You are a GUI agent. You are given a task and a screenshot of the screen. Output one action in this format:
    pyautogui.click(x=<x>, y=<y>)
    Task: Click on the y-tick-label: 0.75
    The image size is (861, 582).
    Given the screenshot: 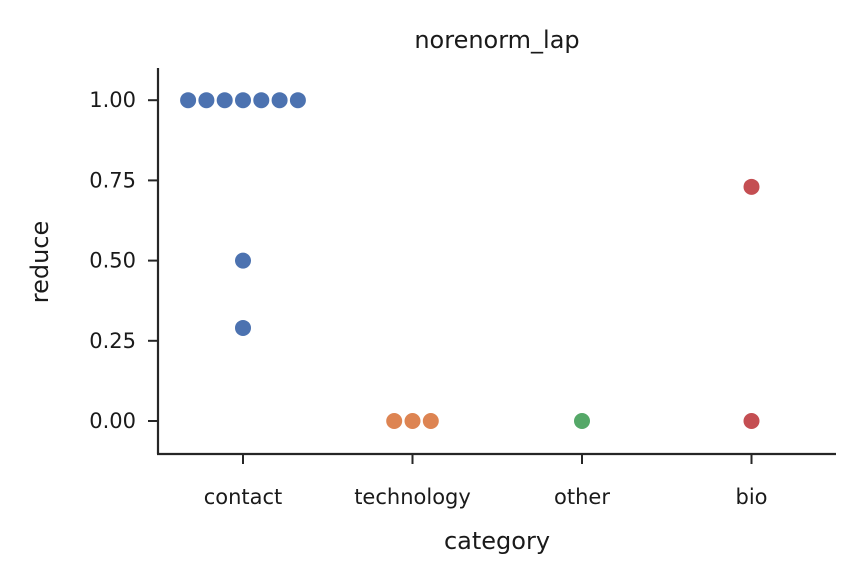 What is the action you would take?
    pyautogui.click(x=112, y=180)
    